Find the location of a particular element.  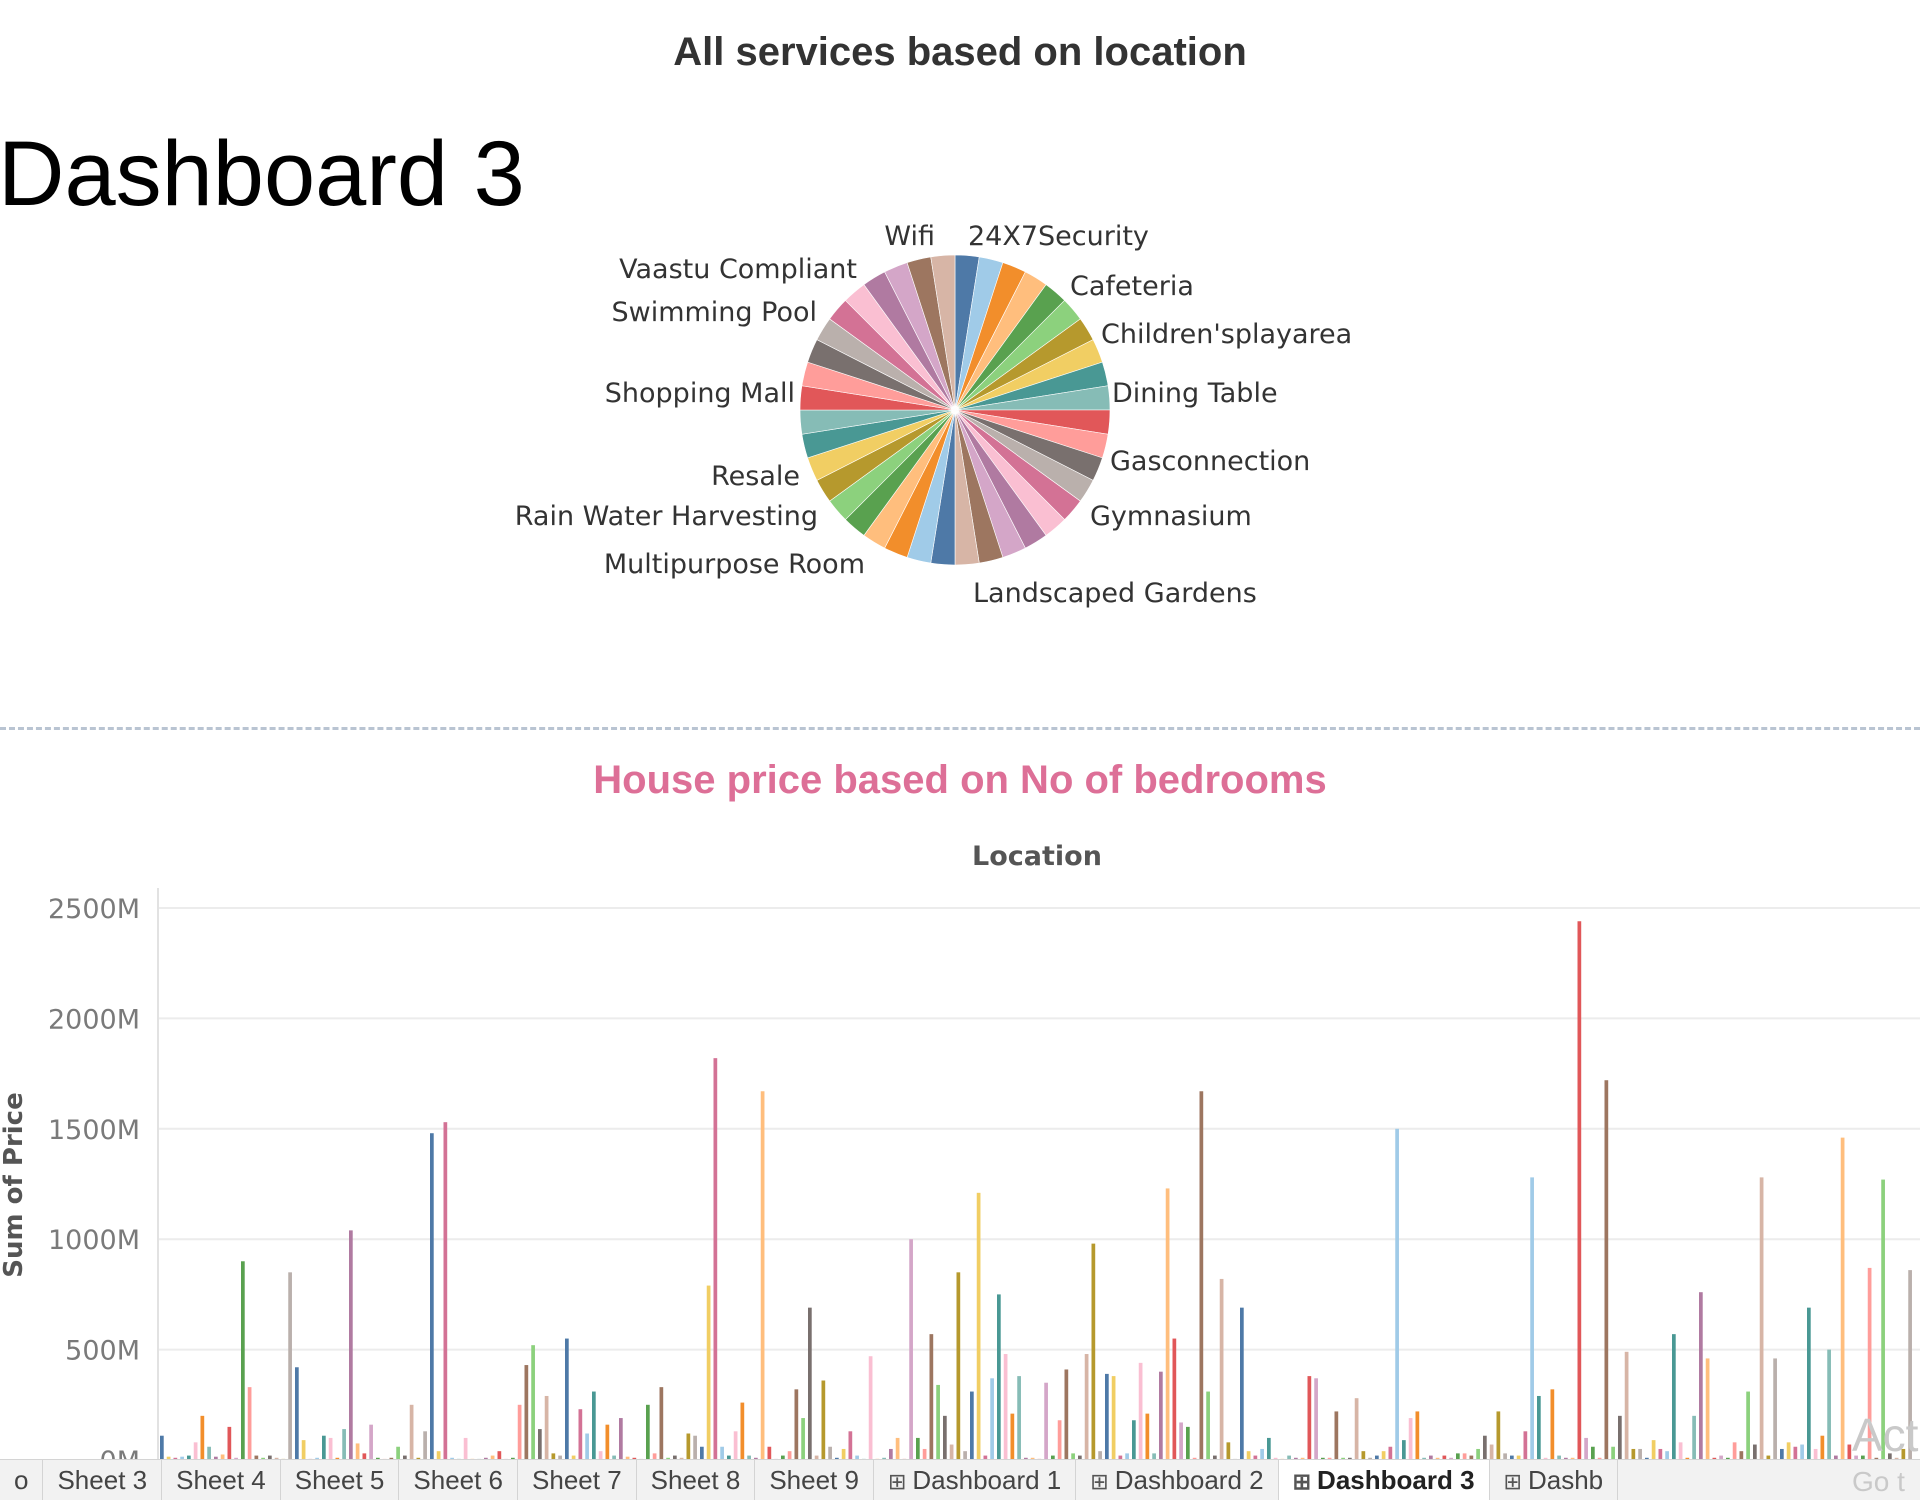

sheet-tab: Sheet 4 is located at coordinates (221, 1480).